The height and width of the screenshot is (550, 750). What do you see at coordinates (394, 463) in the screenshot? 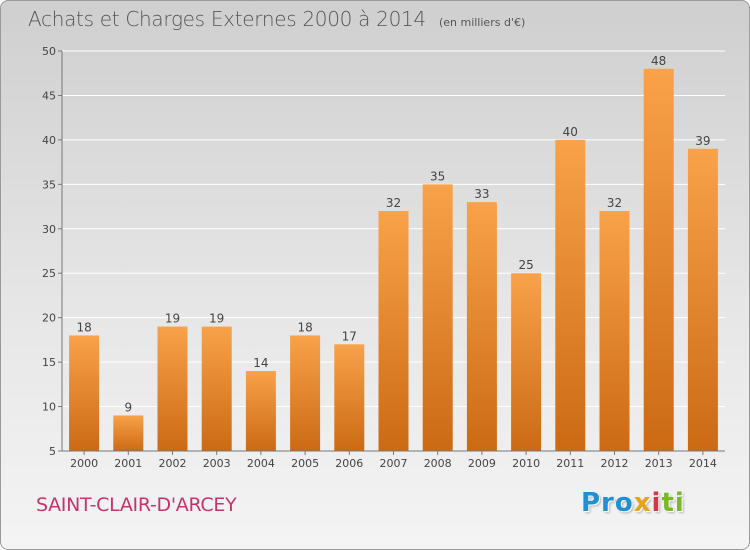
I see `x-tick-label: 2007` at bounding box center [394, 463].